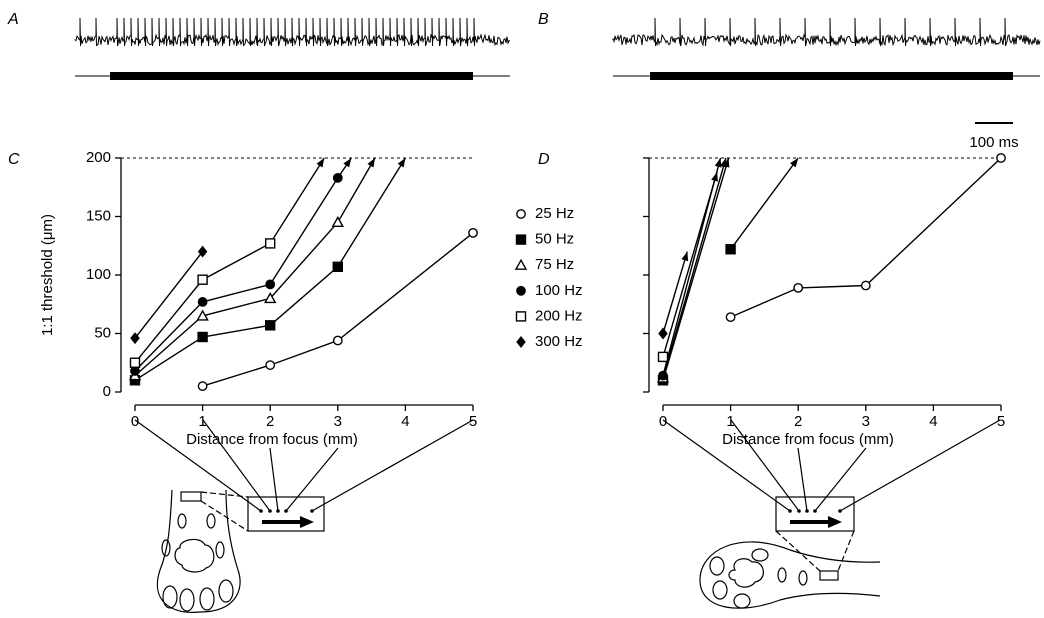 This screenshot has width=1044, height=618. Describe the element at coordinates (554, 264) in the screenshot. I see `legend-label: 75 Hz` at that location.